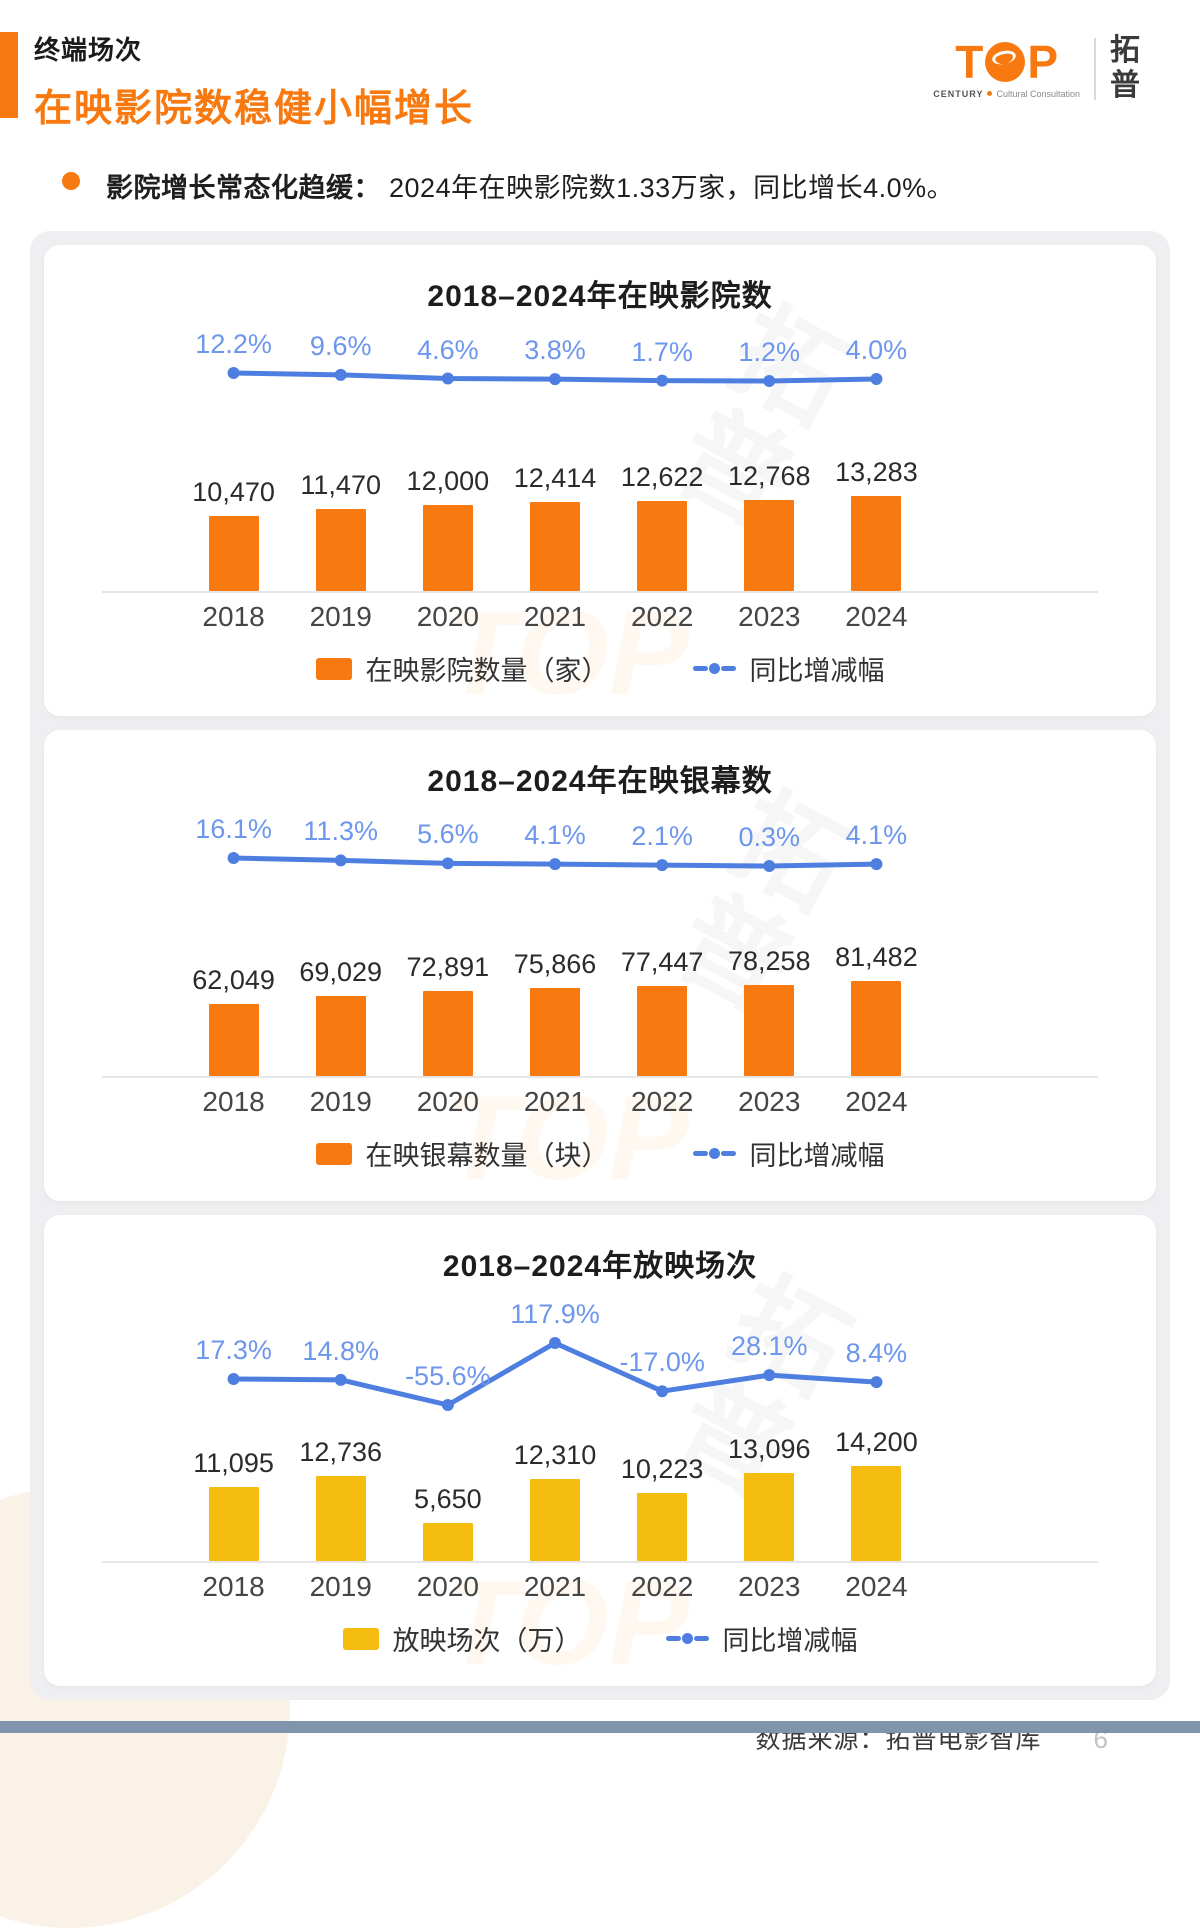 The width and height of the screenshot is (1200, 1928). I want to click on legend-item-line: 同比增减幅, so click(761, 1638).